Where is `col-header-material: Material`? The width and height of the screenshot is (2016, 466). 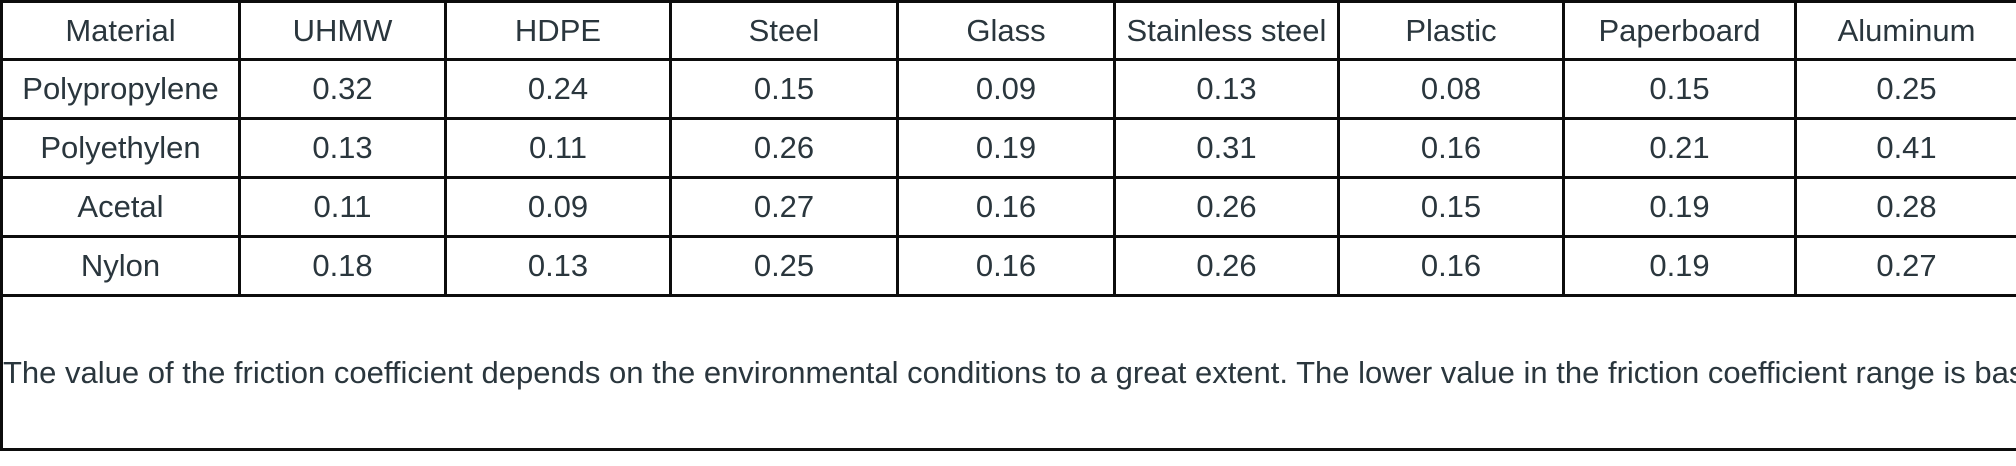 col-header-material: Material is located at coordinates (120, 30).